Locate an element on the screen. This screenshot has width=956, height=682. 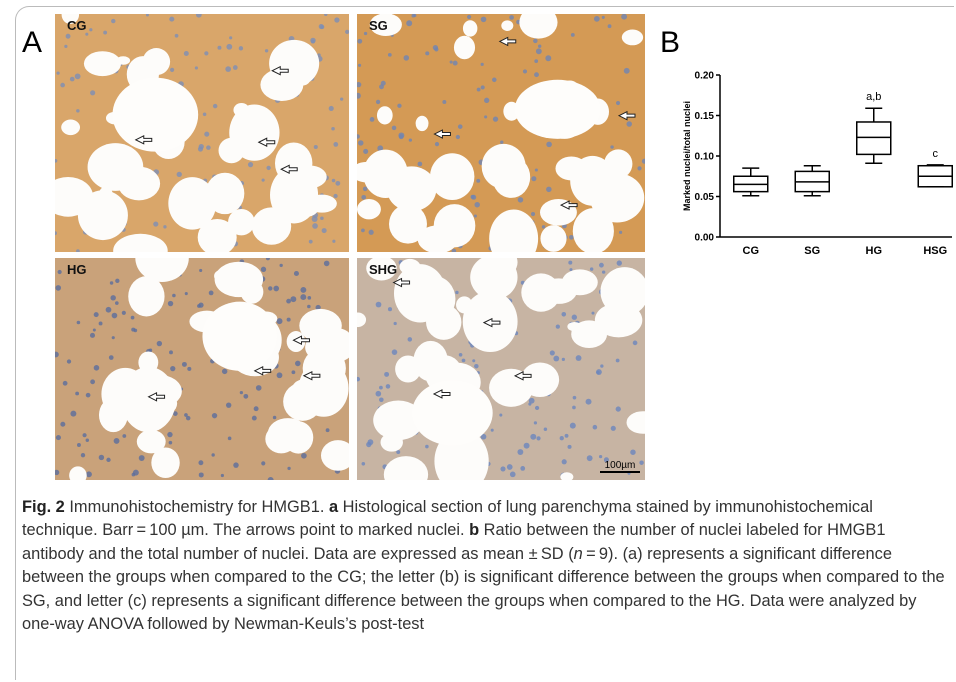
micrograph: SG is located at coordinates (501, 133).